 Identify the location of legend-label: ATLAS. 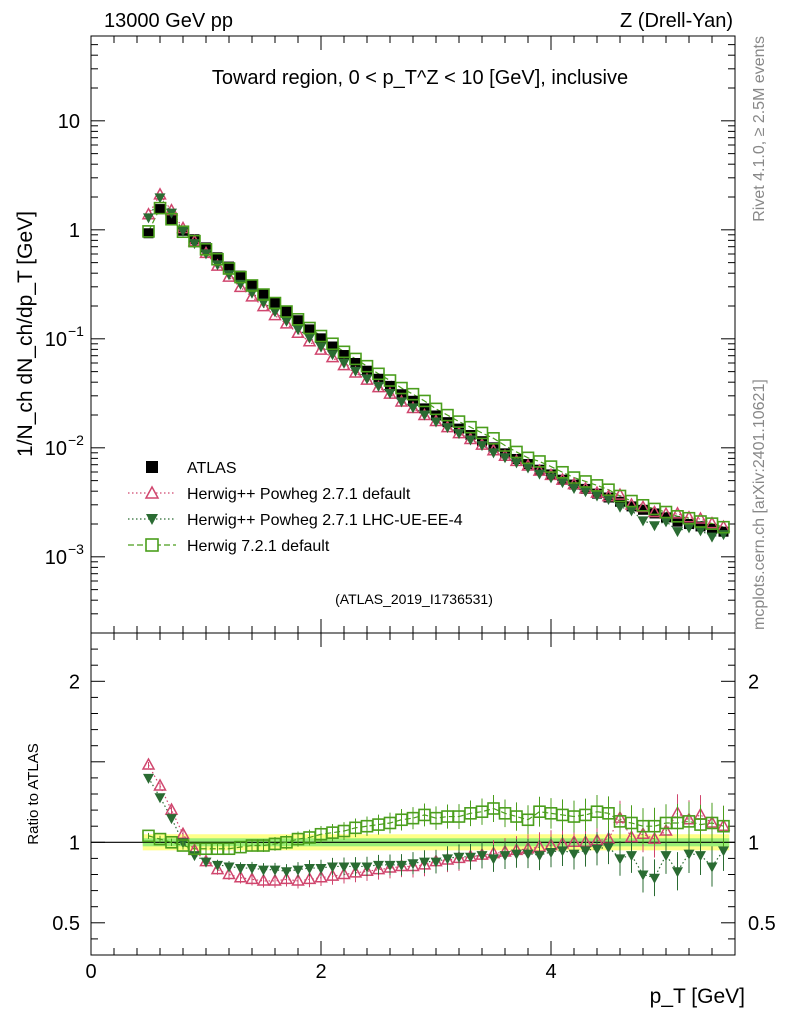
(212, 468).